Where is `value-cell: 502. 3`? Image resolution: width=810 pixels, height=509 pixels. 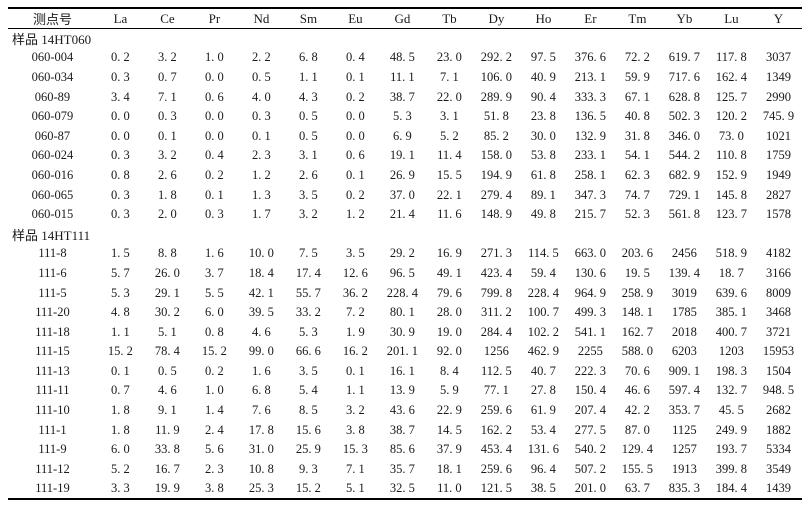
value-cell: 502. 3 is located at coordinates (684, 116).